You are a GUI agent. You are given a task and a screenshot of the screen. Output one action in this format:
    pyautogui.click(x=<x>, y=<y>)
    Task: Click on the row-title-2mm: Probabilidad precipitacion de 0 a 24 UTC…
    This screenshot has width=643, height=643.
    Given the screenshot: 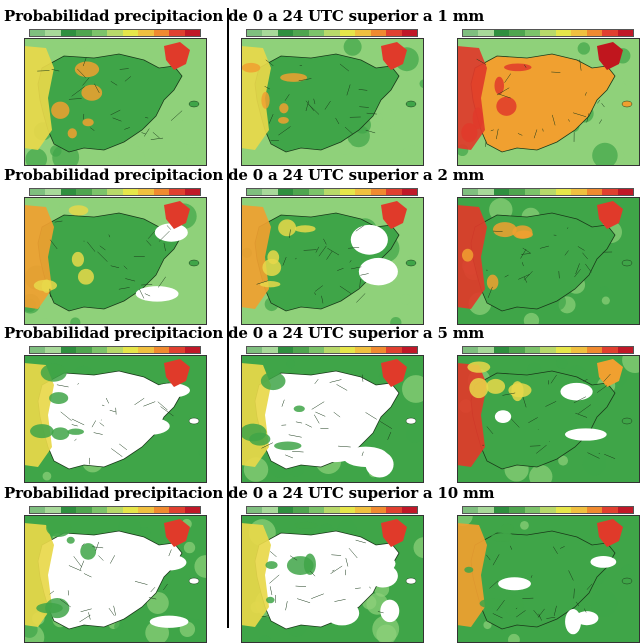 What is the action you would take?
    pyautogui.click(x=244, y=175)
    